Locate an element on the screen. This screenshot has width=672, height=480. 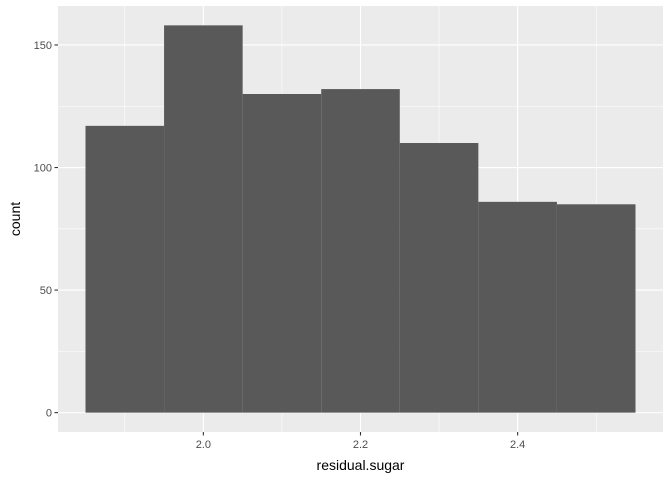
x-axis-title: residual.sugar is located at coordinates (361, 465).